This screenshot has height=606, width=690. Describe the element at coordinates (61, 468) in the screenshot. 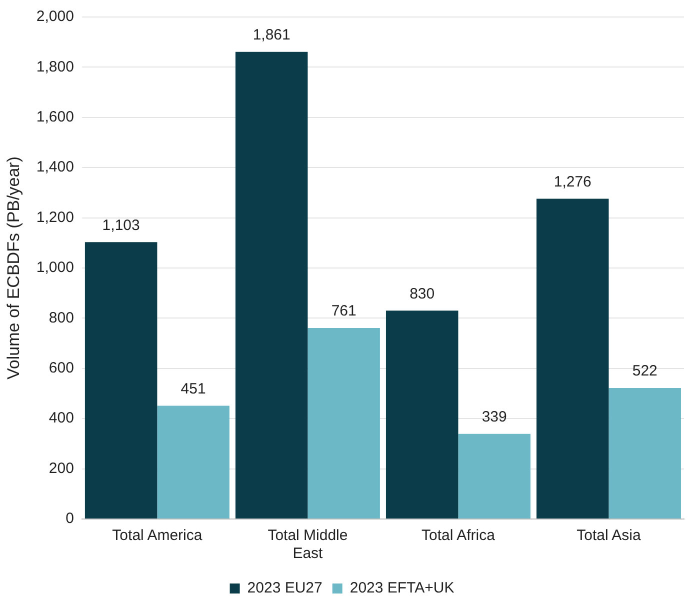

I see `y-tick-label: 200` at that location.